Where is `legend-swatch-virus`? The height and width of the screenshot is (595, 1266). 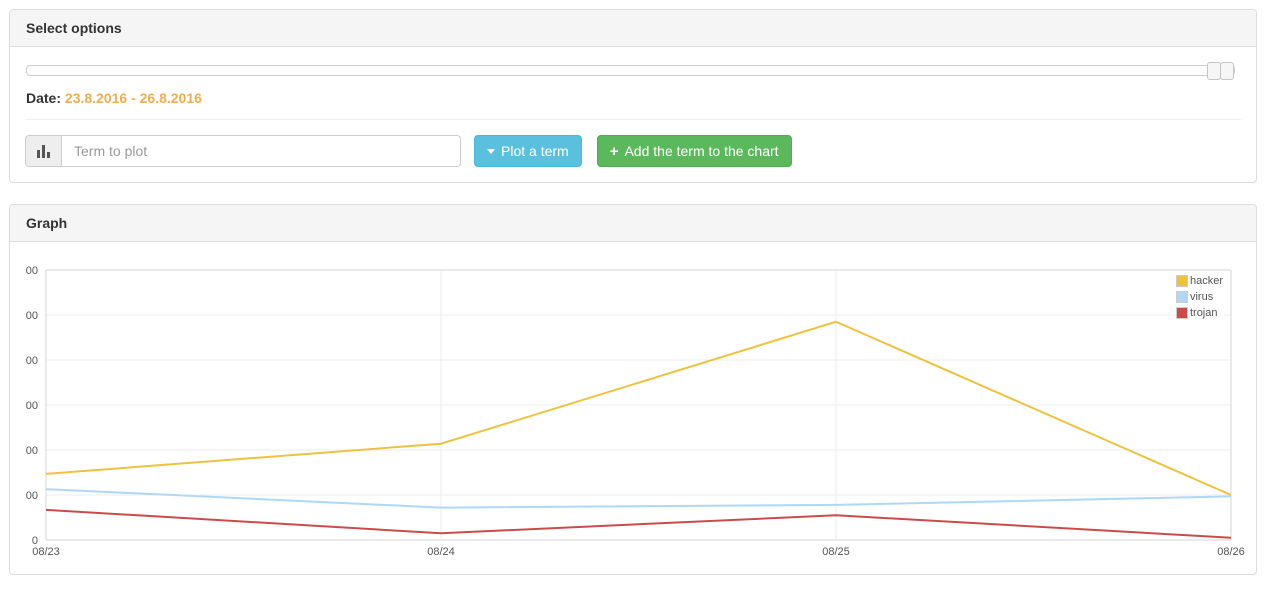
legend-swatch-virus is located at coordinates (1181, 297).